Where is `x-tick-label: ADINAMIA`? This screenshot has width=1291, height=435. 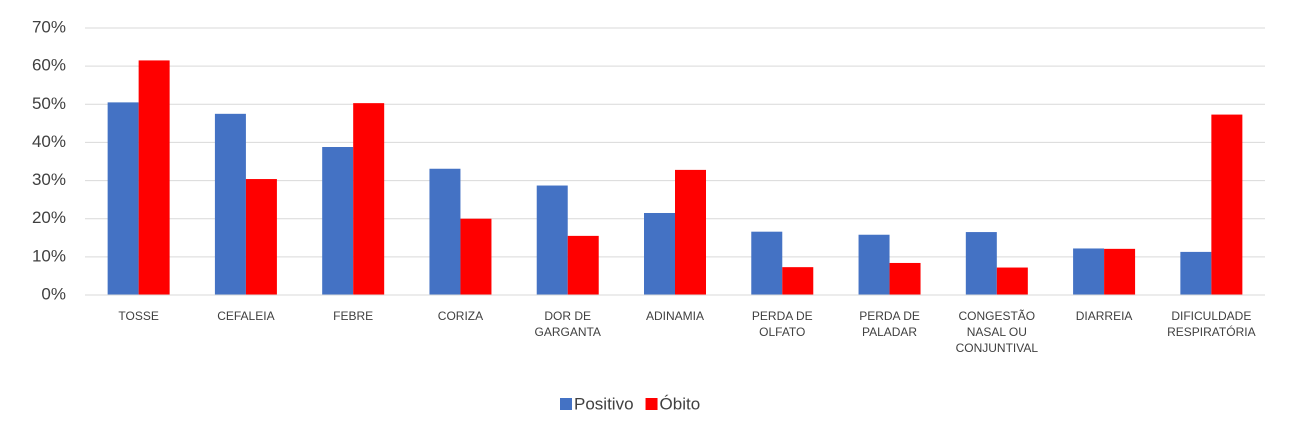
x-tick-label: ADINAMIA is located at coordinates (674, 316).